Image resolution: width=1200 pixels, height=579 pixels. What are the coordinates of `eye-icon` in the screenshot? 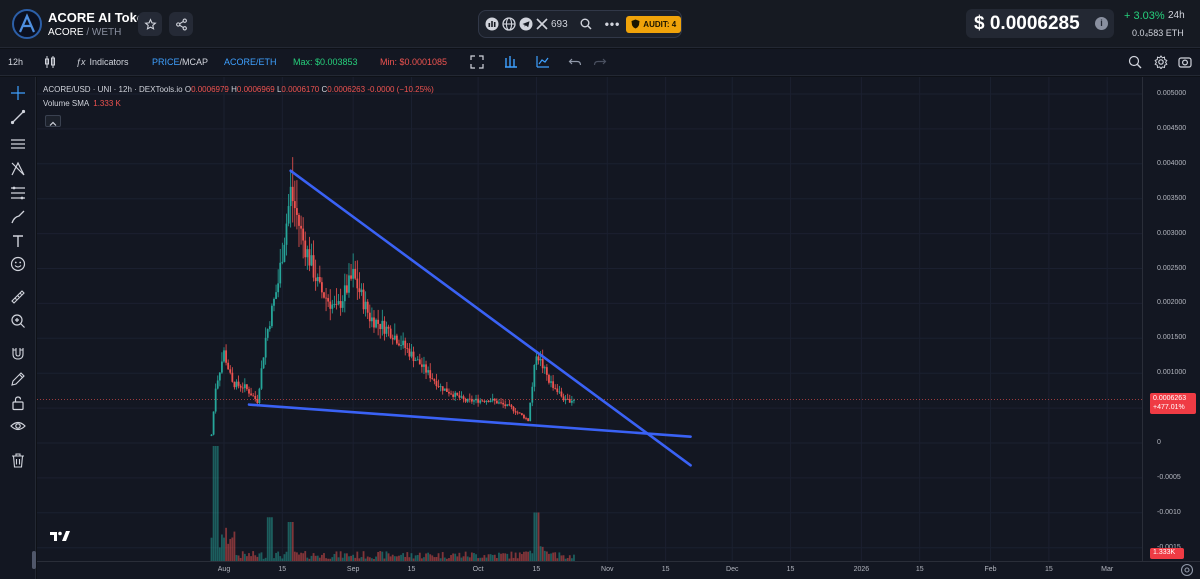 It's located at (18, 426).